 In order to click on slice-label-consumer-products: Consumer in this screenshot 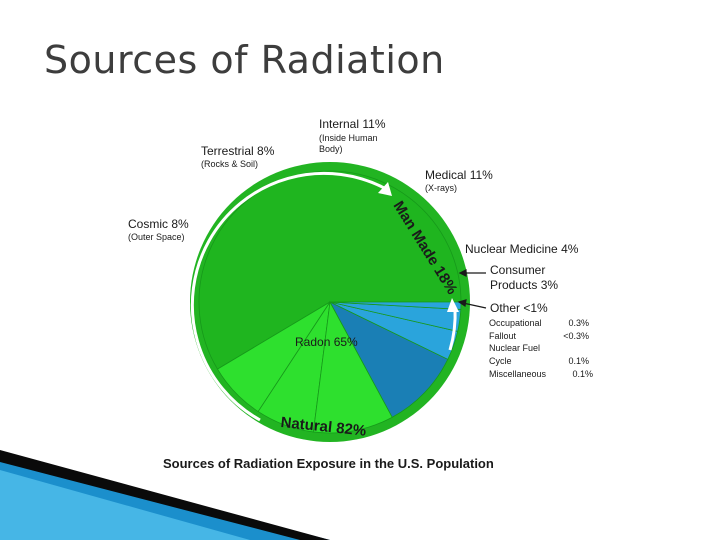, I will do `click(517, 270)`.